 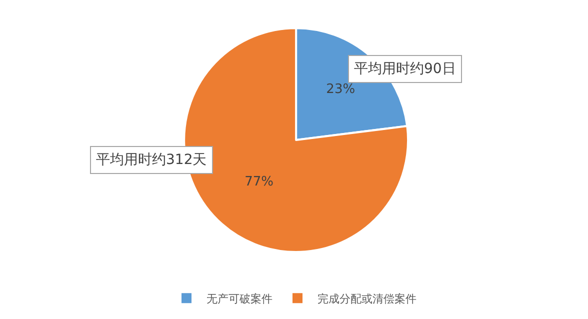 What do you see at coordinates (367, 299) in the screenshot?
I see `legend-label: 完成分配或清偿案件` at bounding box center [367, 299].